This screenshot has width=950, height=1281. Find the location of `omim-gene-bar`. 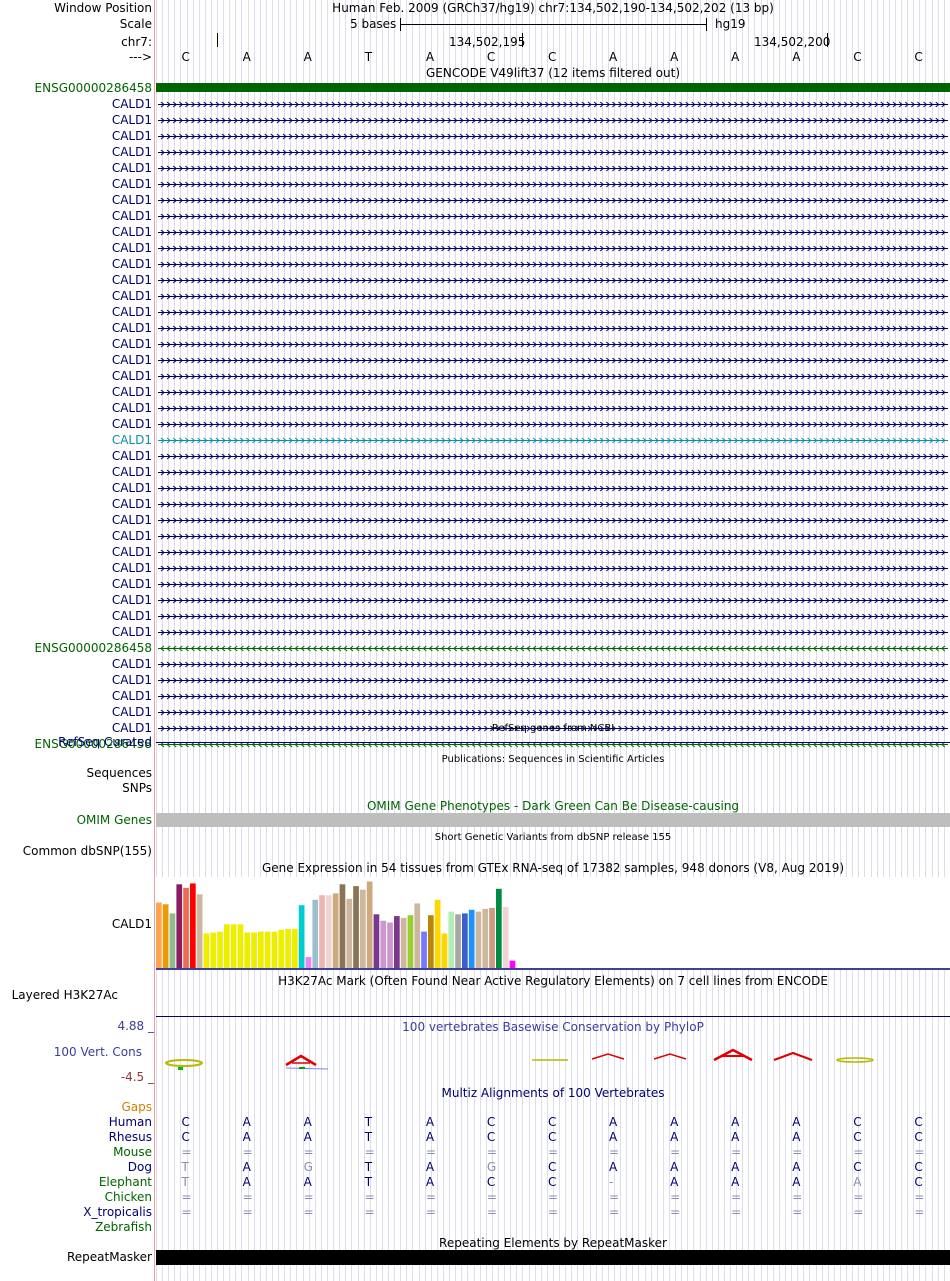

omim-gene-bar is located at coordinates (553, 820).